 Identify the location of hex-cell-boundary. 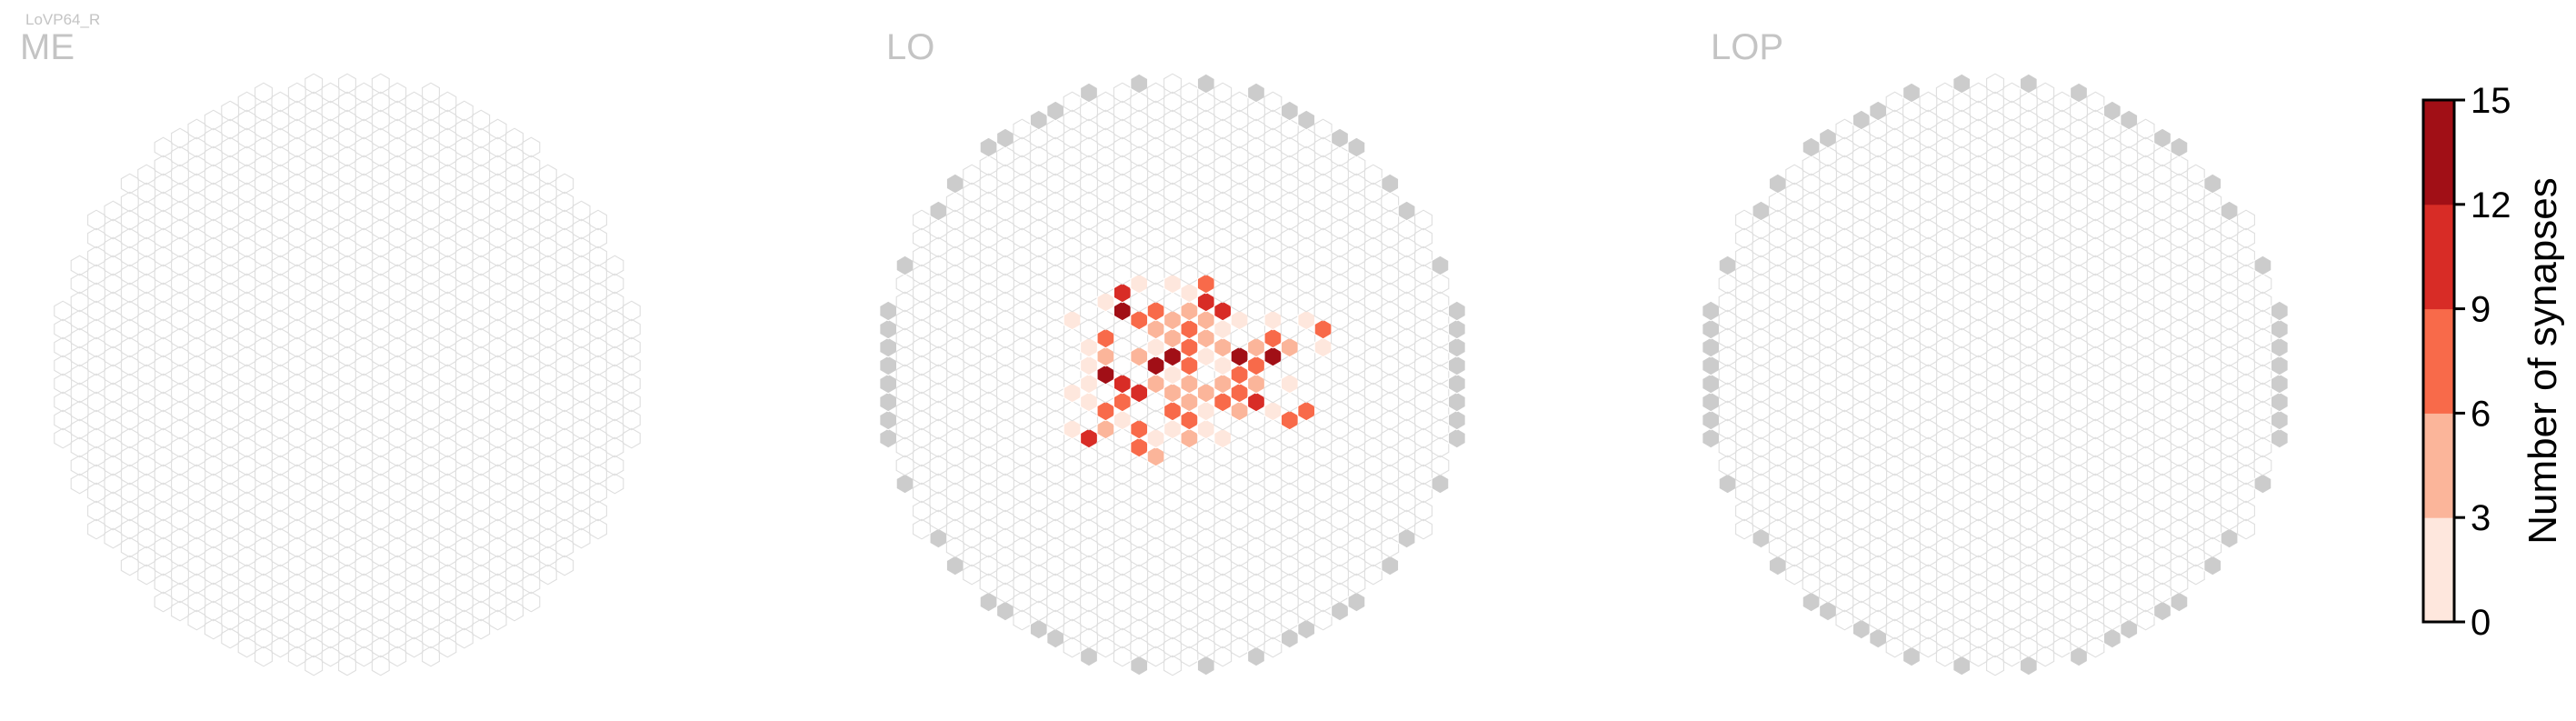
(1289, 111).